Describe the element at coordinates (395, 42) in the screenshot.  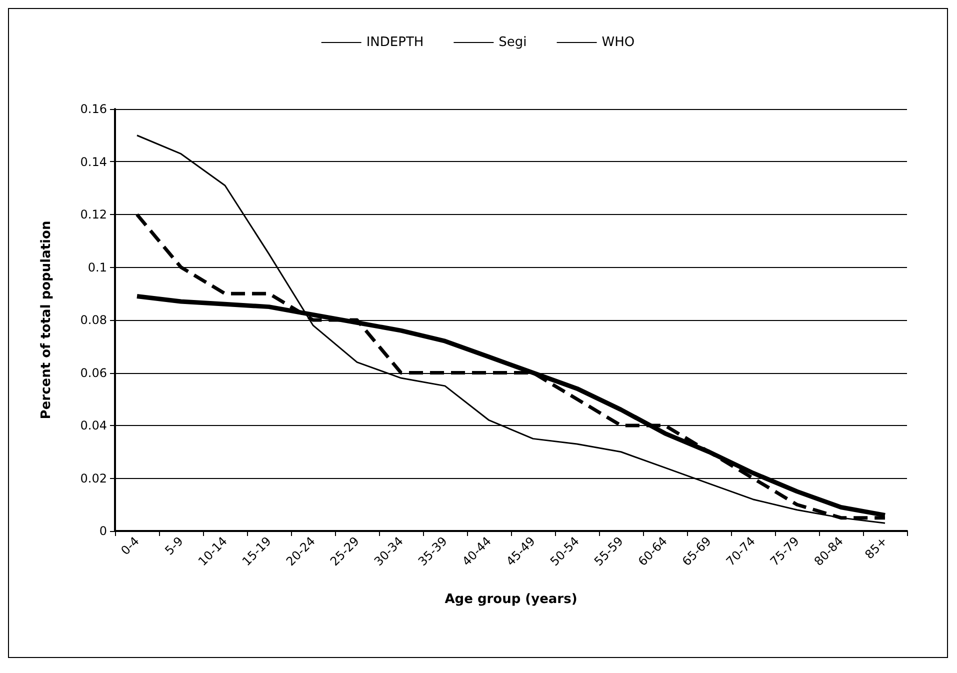
I see `legend-label: INDEPTH` at that location.